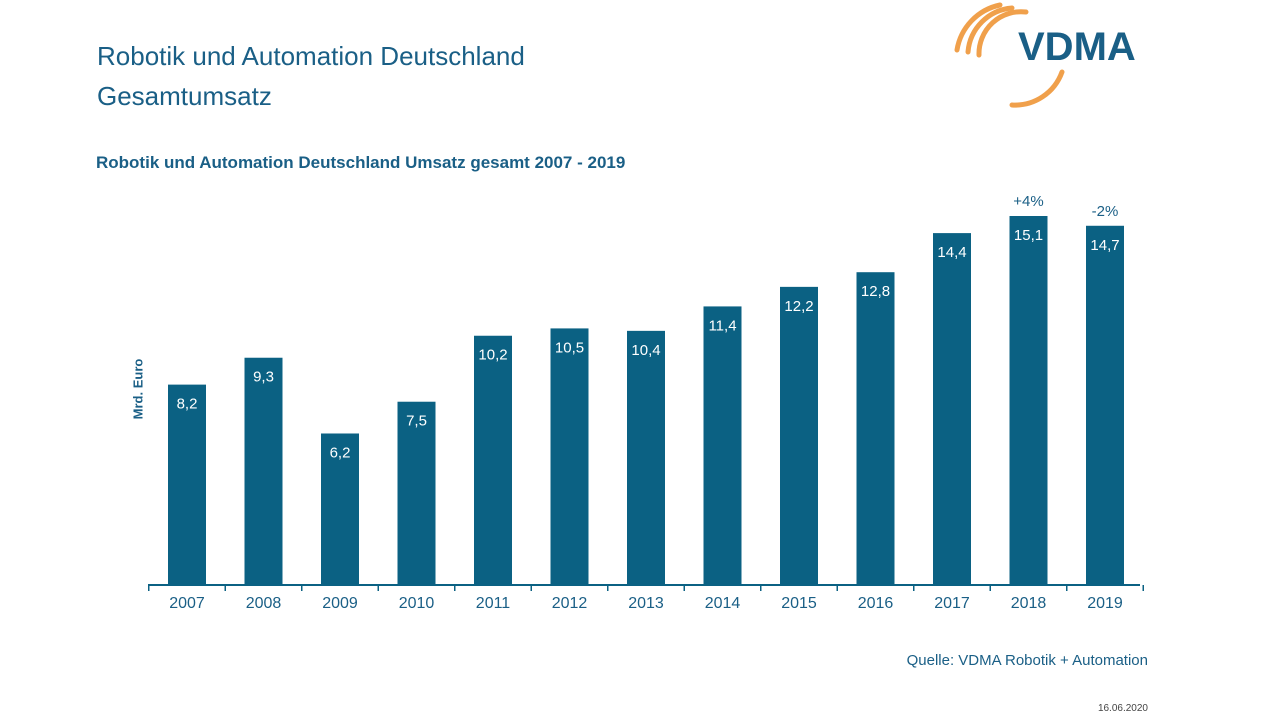 This screenshot has width=1280, height=721. Describe the element at coordinates (799, 435) in the screenshot. I see `bar-2015` at that location.